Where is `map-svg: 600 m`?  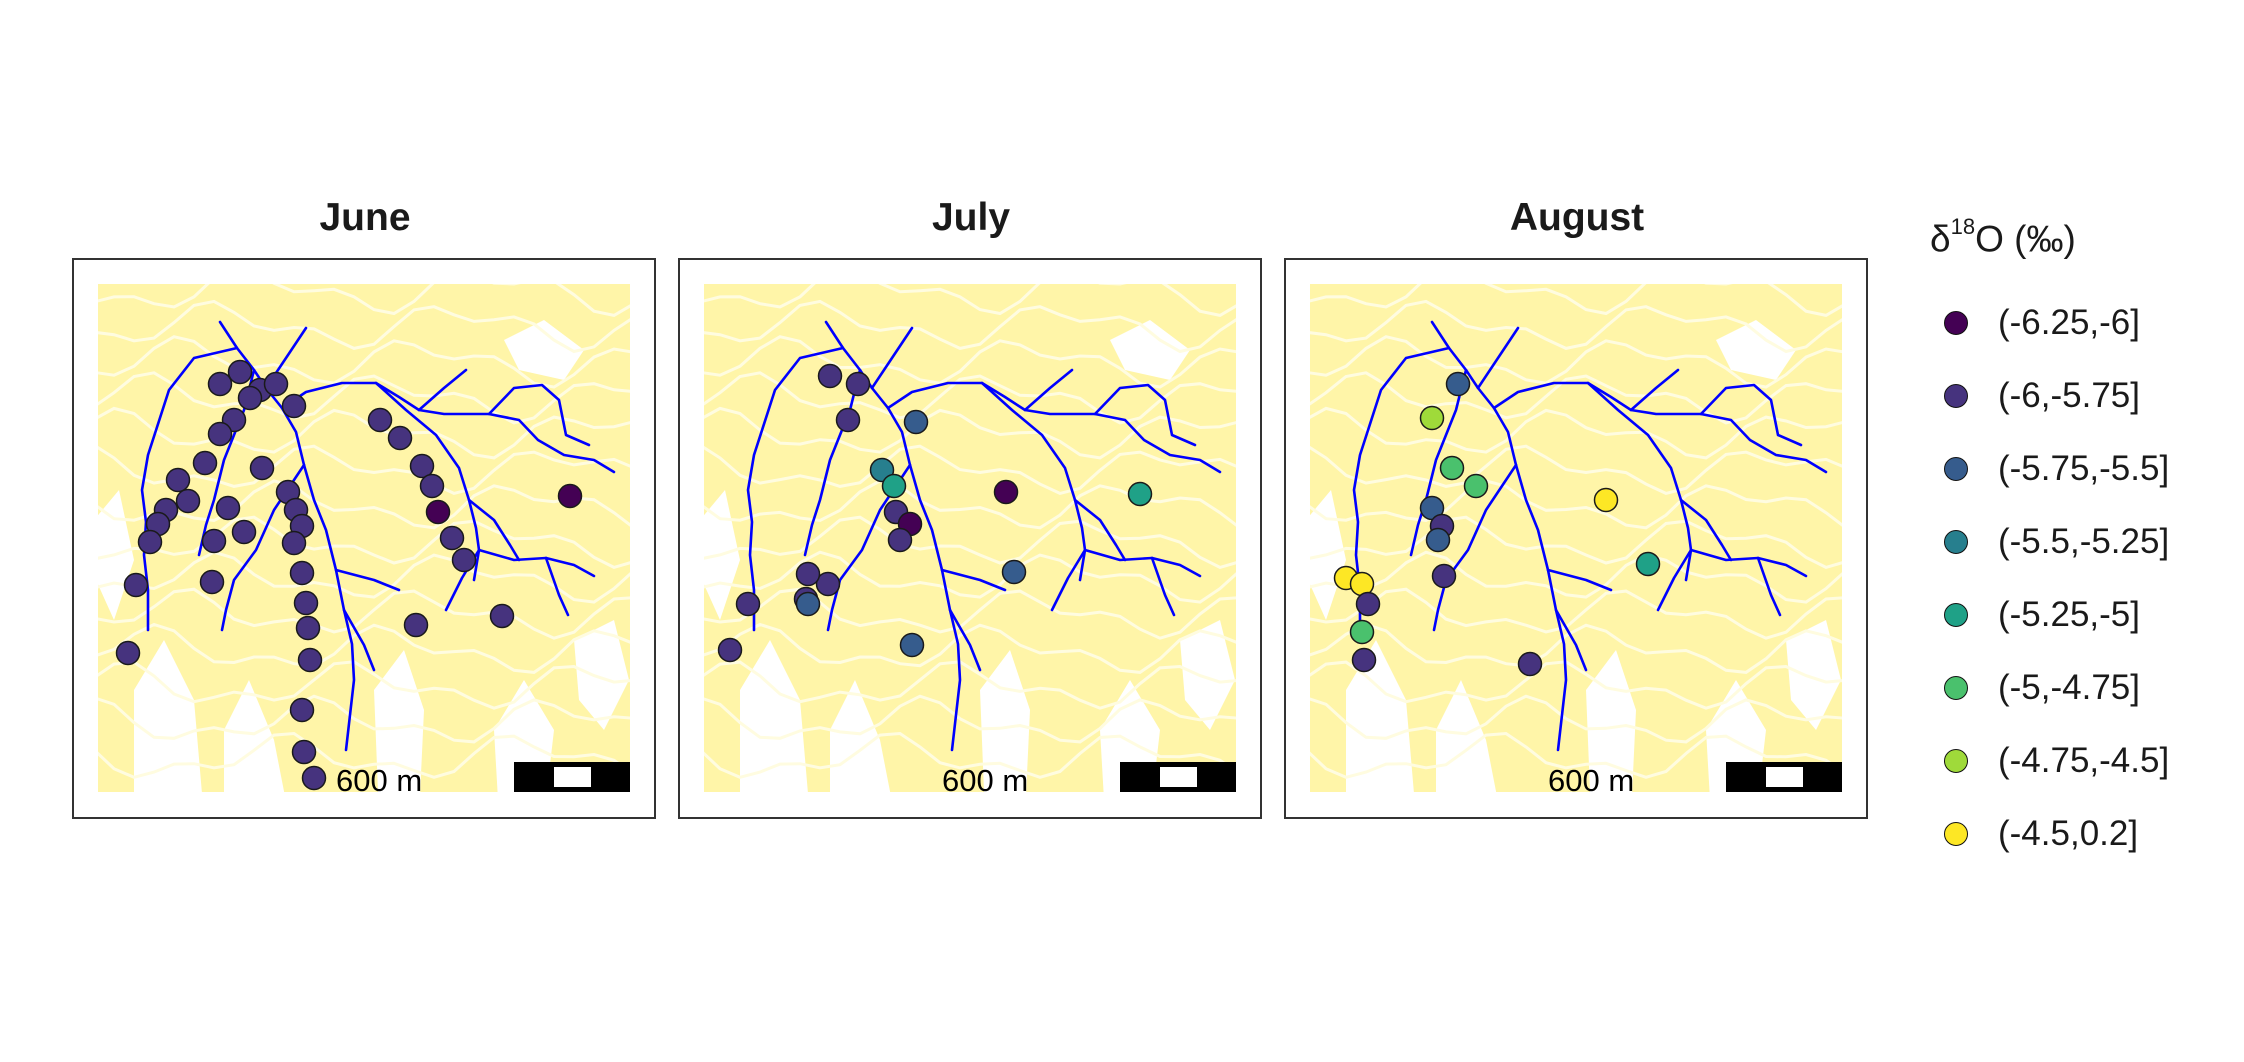
map-svg: 600 m is located at coordinates (970, 538).